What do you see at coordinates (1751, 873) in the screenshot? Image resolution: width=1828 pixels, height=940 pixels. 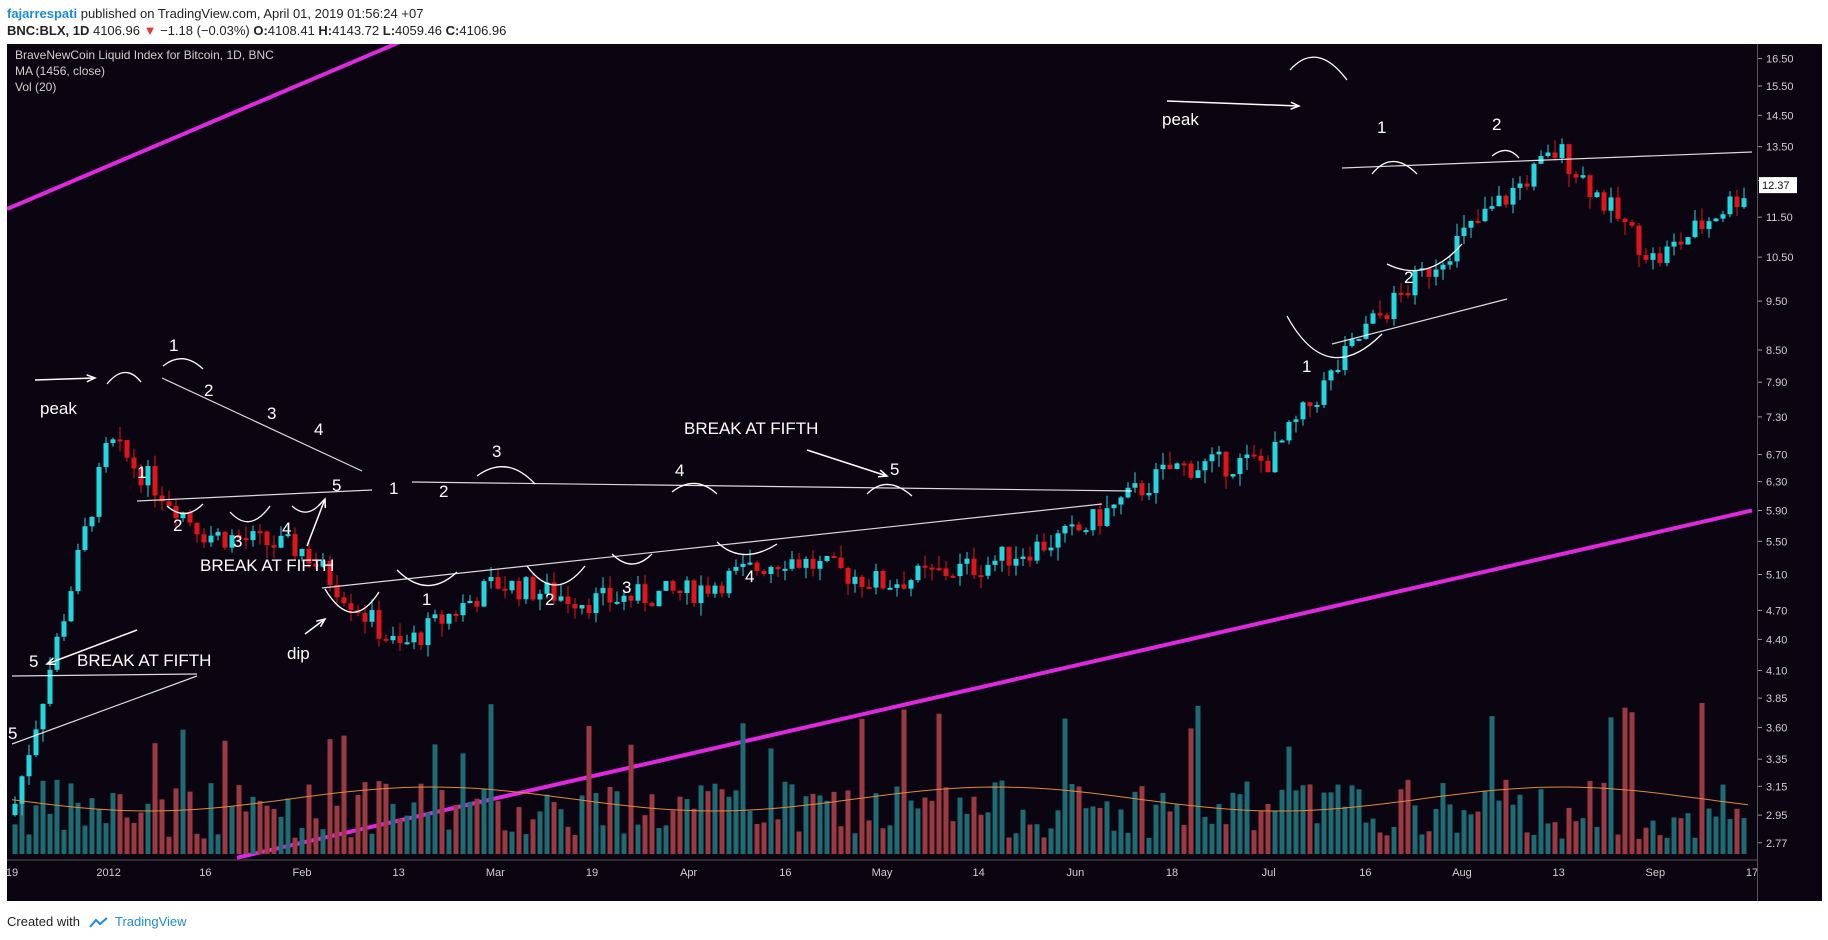 I see `x-tick-label: 17` at bounding box center [1751, 873].